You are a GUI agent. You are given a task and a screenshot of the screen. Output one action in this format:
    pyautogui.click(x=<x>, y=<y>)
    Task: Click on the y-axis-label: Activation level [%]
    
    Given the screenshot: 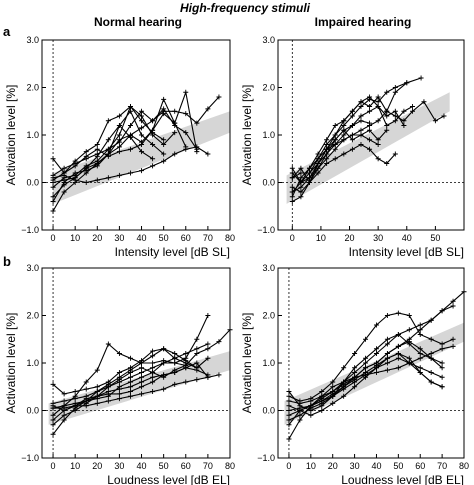 What is the action you would take?
    pyautogui.click(x=11, y=135)
    